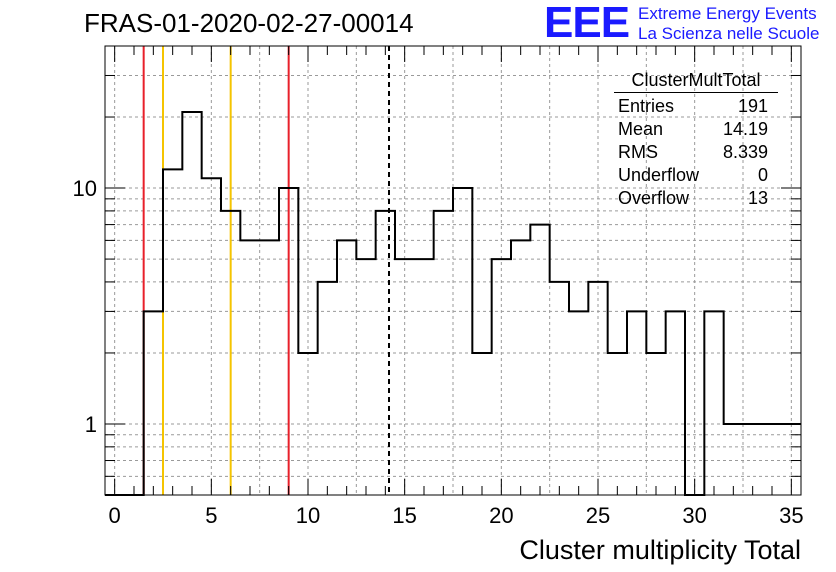 The height and width of the screenshot is (572, 836). What do you see at coordinates (598, 515) in the screenshot?
I see `x-tick-label: 25` at bounding box center [598, 515].